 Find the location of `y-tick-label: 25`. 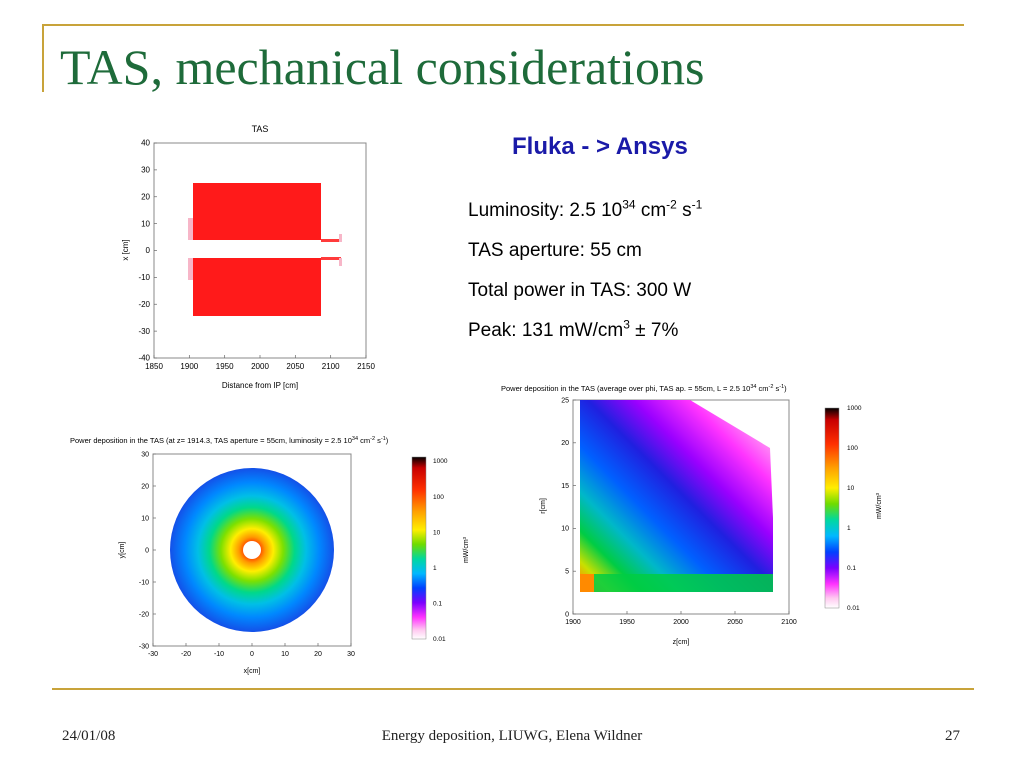

y-tick-label: 25 is located at coordinates (565, 400).